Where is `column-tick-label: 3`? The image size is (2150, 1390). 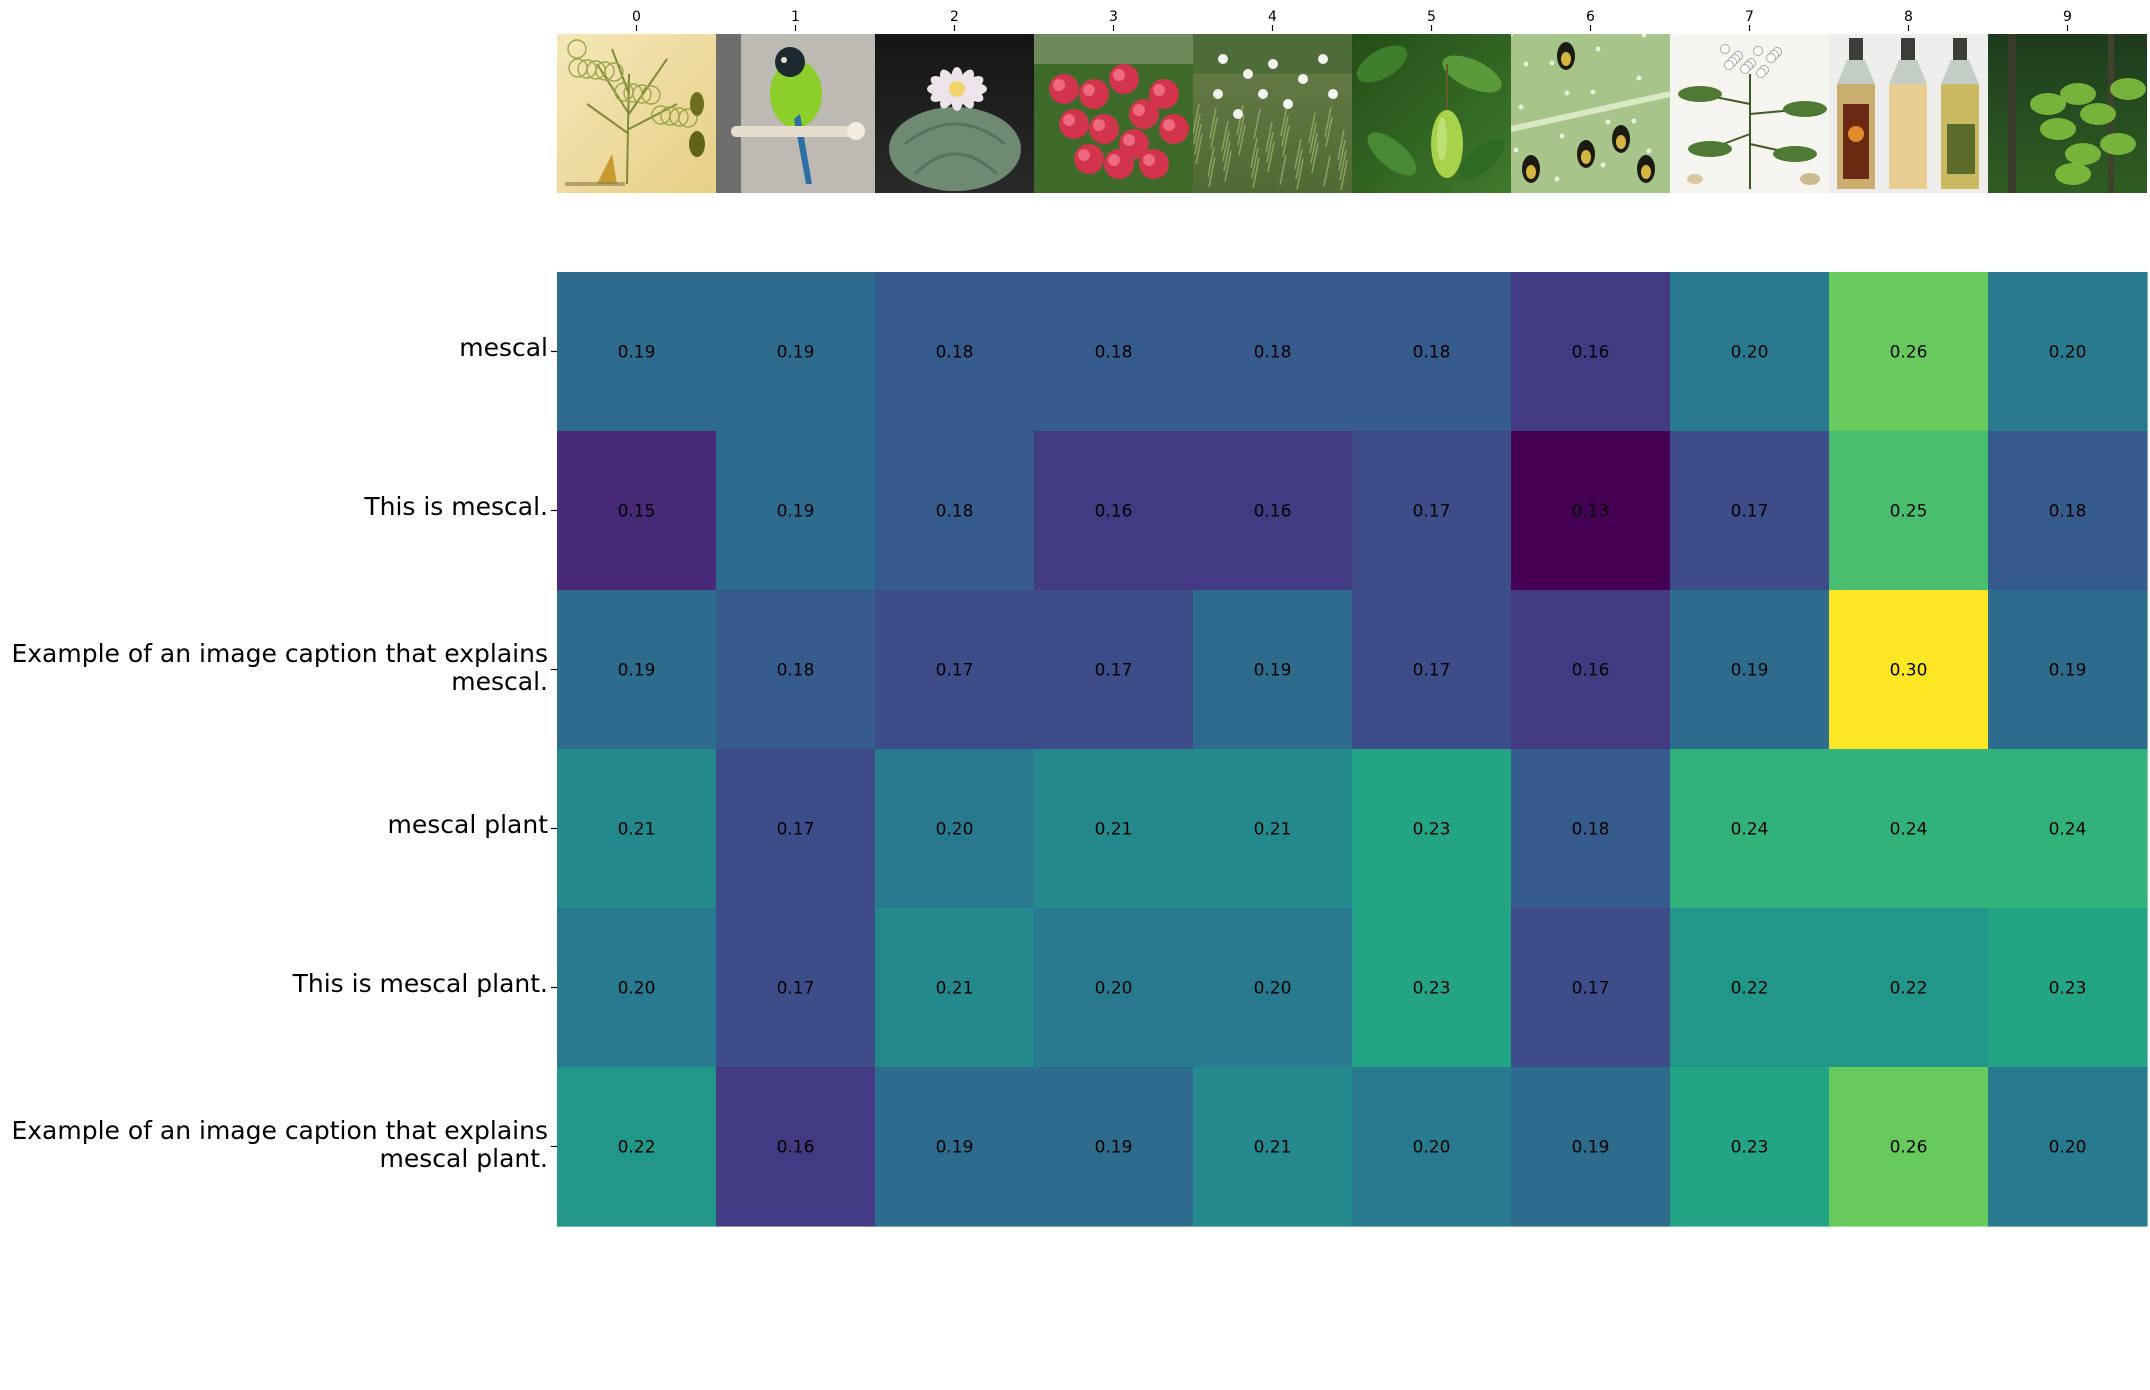 column-tick-label: 3 is located at coordinates (1113, 17).